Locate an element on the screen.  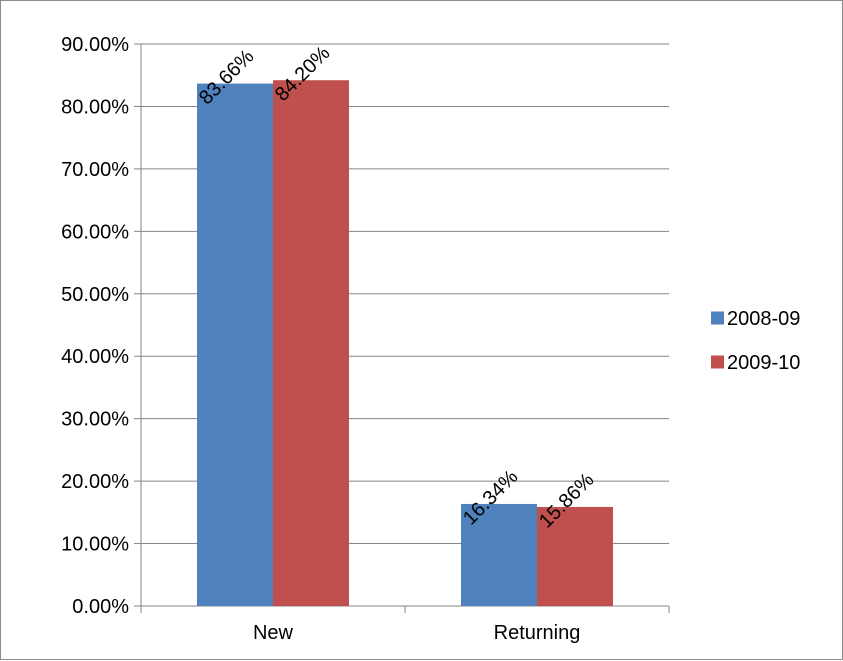
bar-2009-10-returning is located at coordinates (575, 556).